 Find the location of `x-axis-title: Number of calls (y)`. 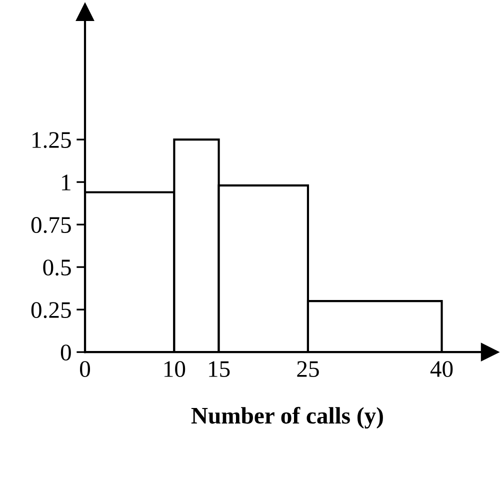

x-axis-title: Number of calls (y) is located at coordinates (287, 417).